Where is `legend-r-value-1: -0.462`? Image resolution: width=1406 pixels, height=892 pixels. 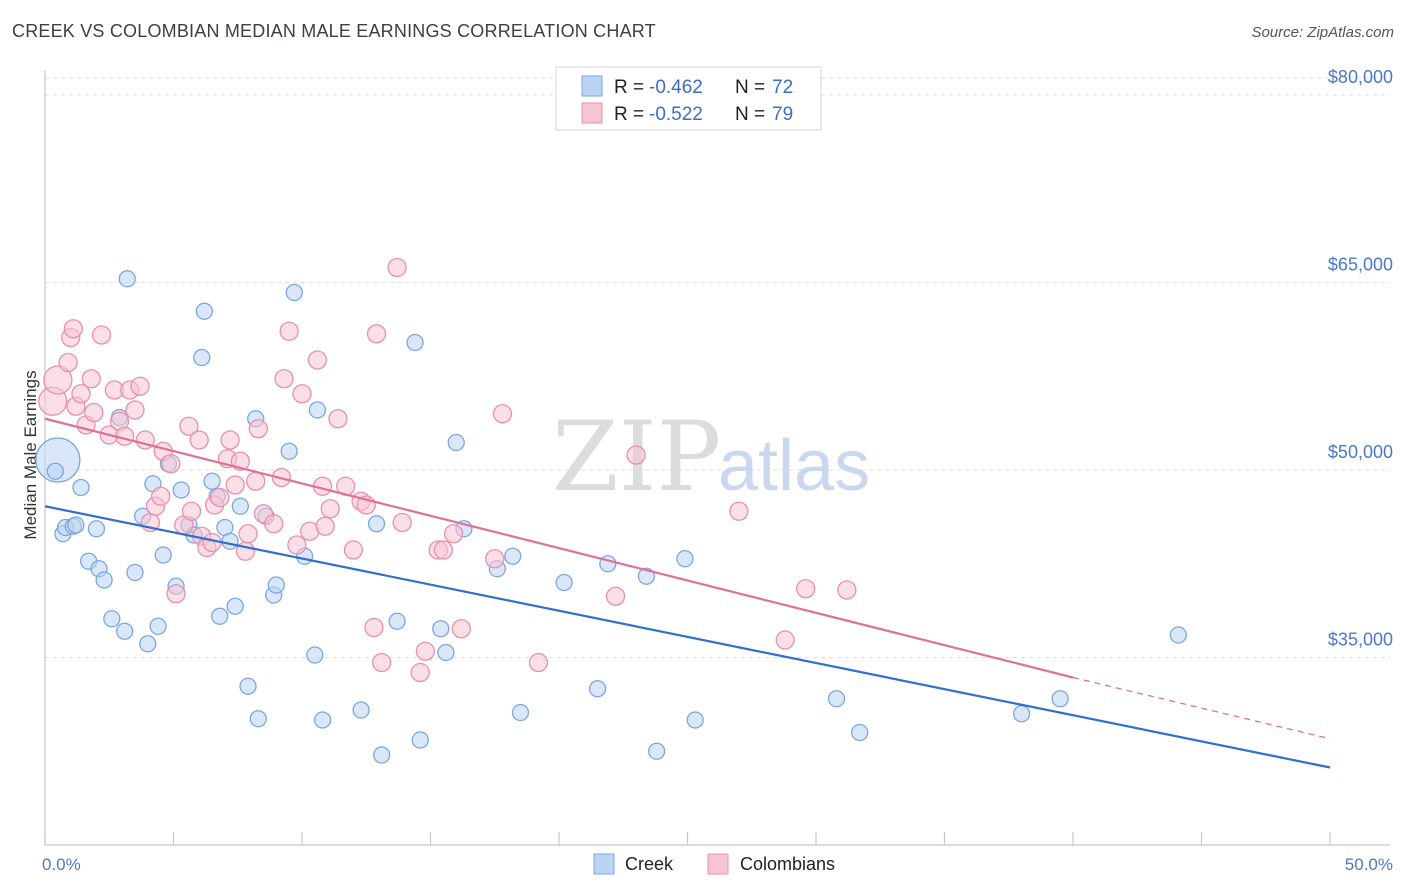
legend-r-value-1: -0.462 is located at coordinates (676, 87).